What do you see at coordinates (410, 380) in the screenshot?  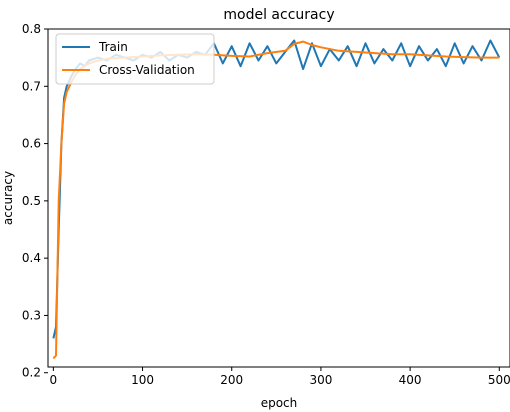 I see `x-tick-label: 400` at bounding box center [410, 380].